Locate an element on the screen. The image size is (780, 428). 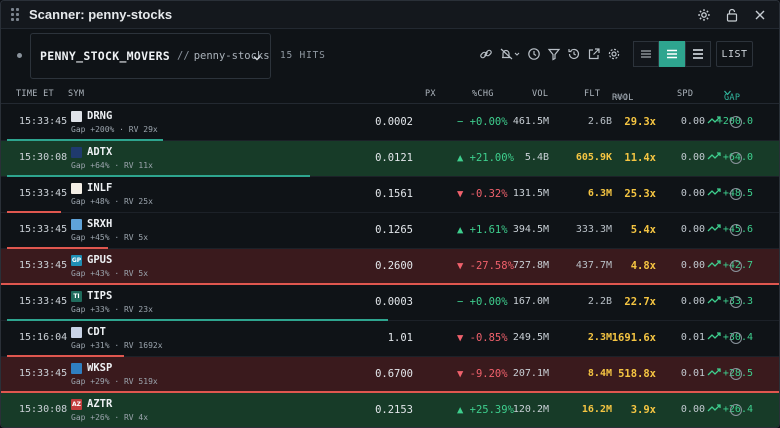
col-chg: %CHG is located at coordinates (483, 94).